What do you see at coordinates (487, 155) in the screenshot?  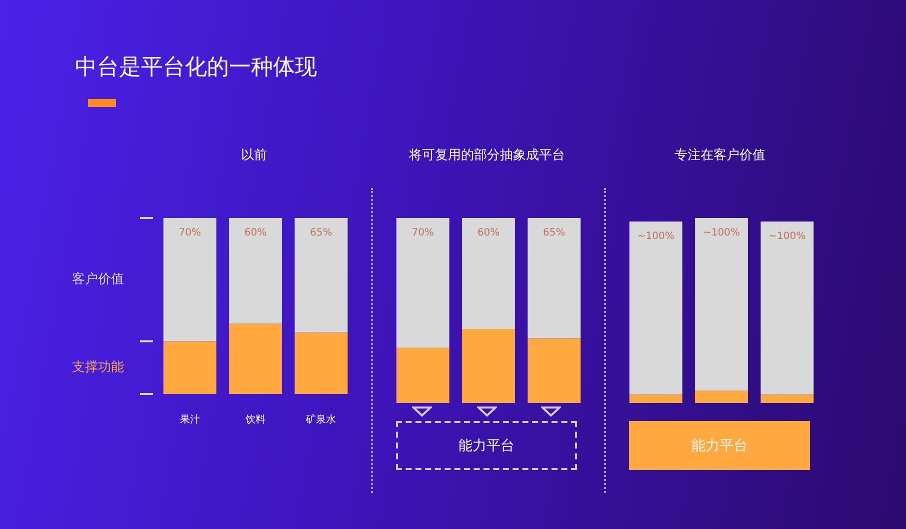 I see `chart-title: 将可复用的部分抽象成平台` at bounding box center [487, 155].